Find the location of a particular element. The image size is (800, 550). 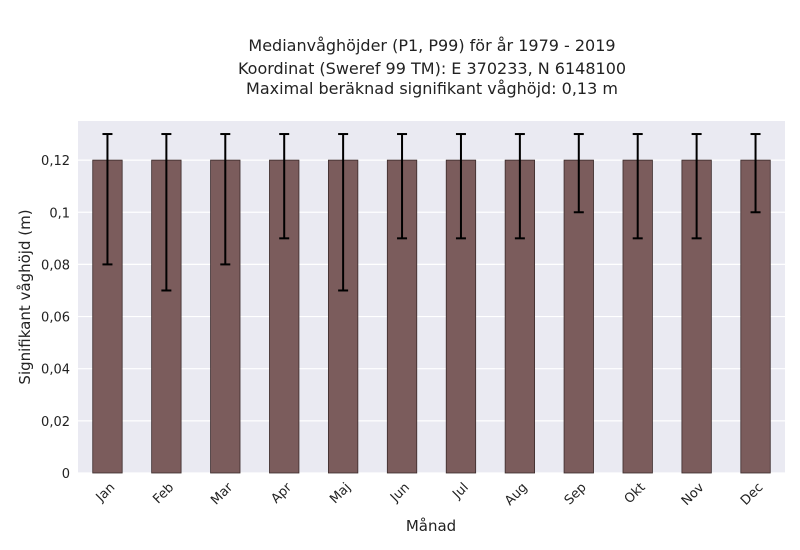

x-tick-label: Jul is located at coordinates (460, 491).